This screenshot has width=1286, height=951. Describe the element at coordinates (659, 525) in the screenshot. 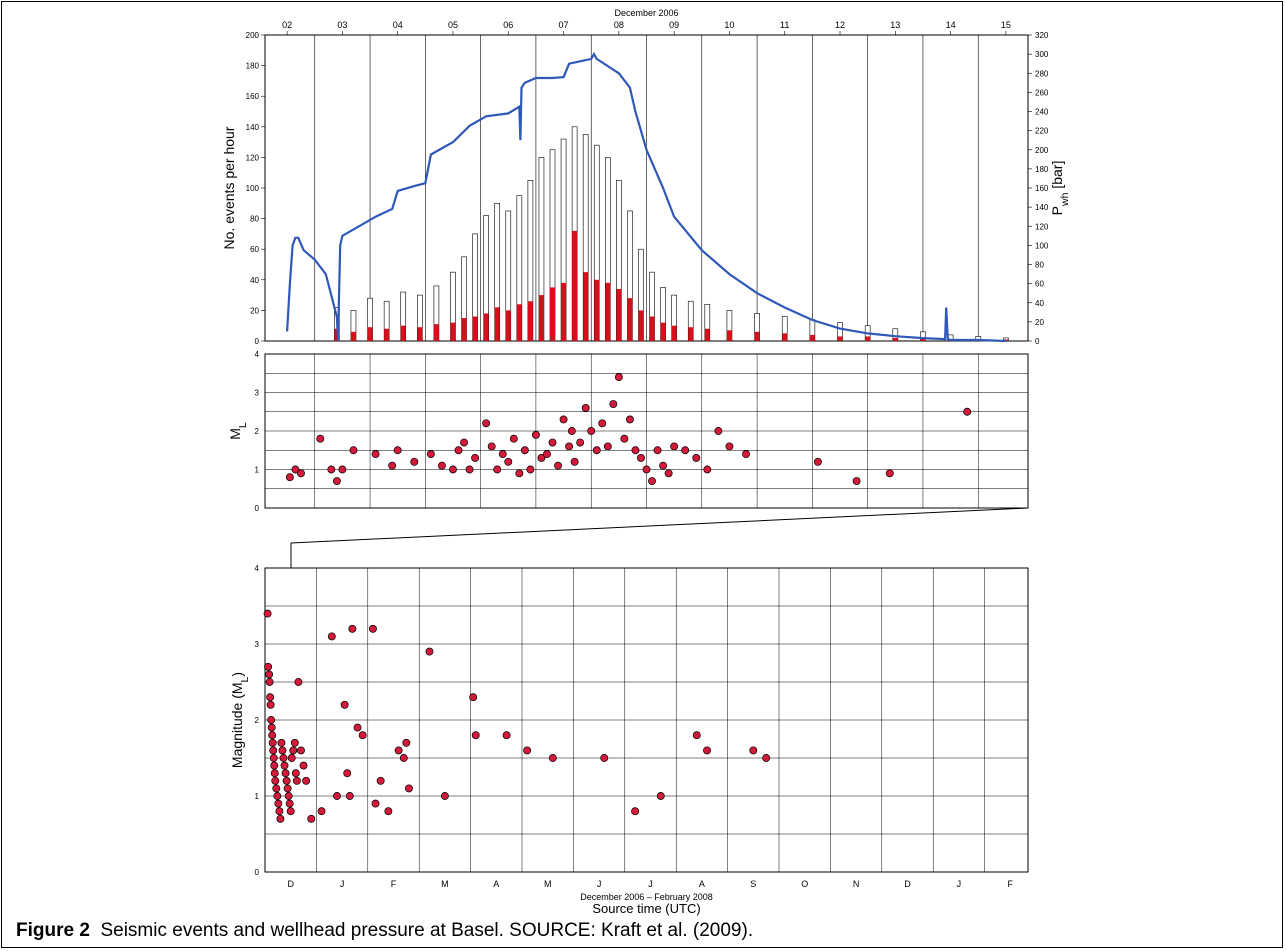

I see `zoom-connector-line` at that location.